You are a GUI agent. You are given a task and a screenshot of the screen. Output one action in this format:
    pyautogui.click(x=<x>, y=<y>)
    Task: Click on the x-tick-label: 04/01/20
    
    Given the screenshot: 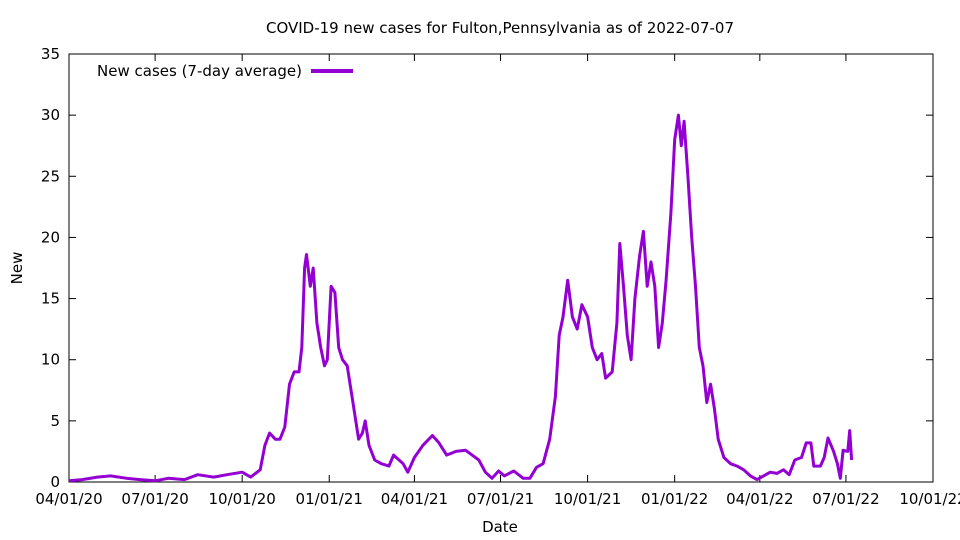 What is the action you would take?
    pyautogui.click(x=68, y=499)
    